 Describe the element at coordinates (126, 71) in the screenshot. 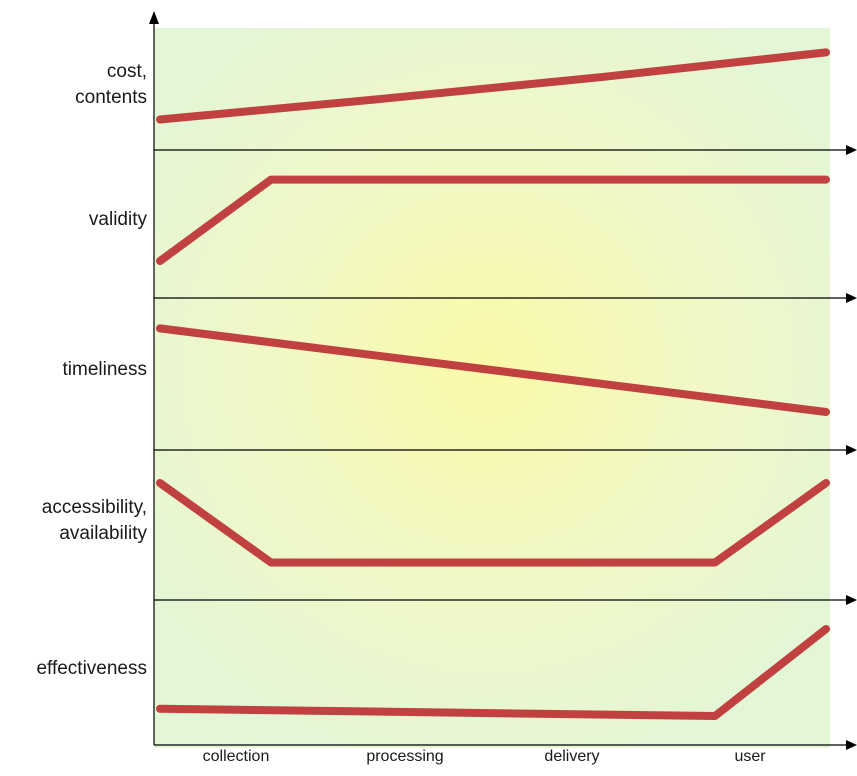

I see `band-label-line: cost,` at that location.